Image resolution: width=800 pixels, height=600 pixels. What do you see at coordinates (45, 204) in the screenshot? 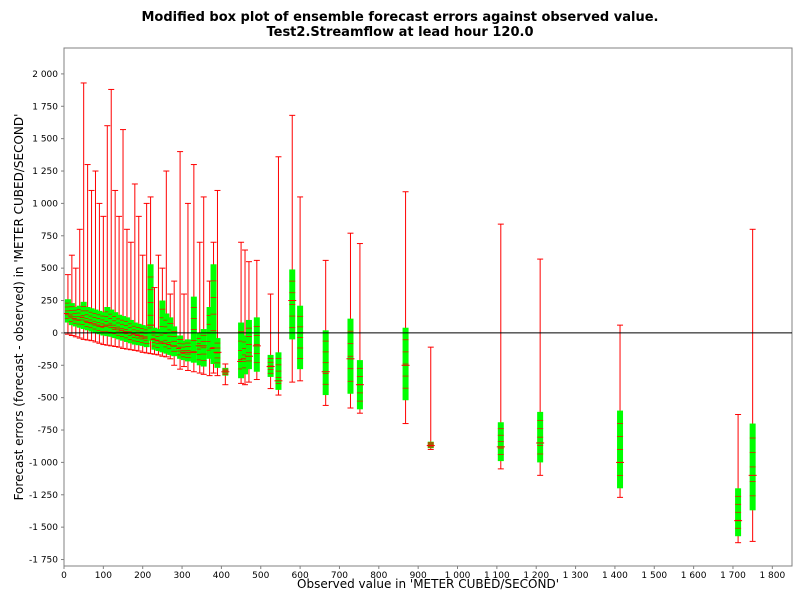
I see `y-tick-label: 1 000` at bounding box center [45, 204].